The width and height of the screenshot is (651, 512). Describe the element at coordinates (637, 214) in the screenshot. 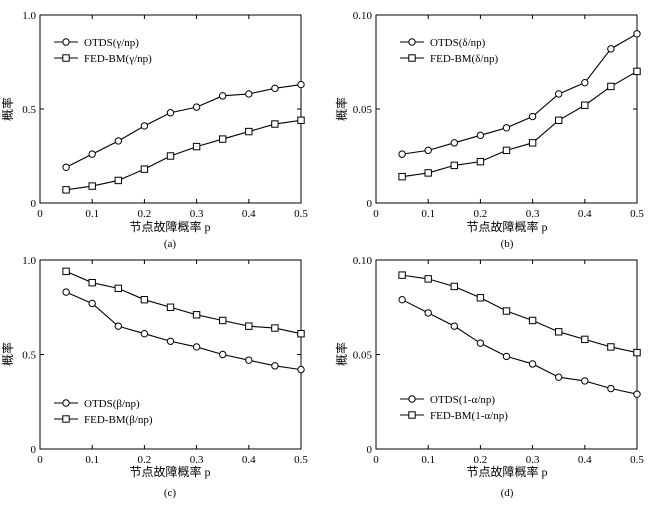

I see `panel-b-x-tick-label: 0.5` at that location.